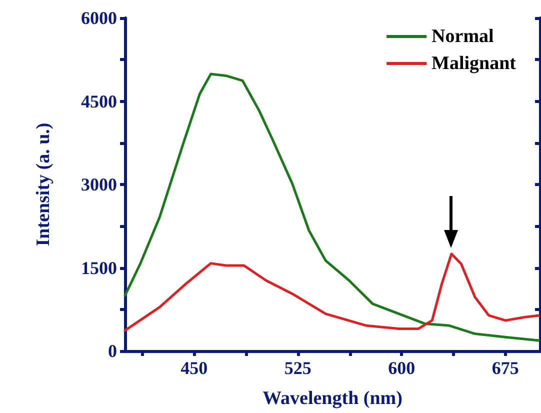 The width and height of the screenshot is (541, 413). Describe the element at coordinates (99, 101) in the screenshot. I see `y-tick-label: 4500` at that location.